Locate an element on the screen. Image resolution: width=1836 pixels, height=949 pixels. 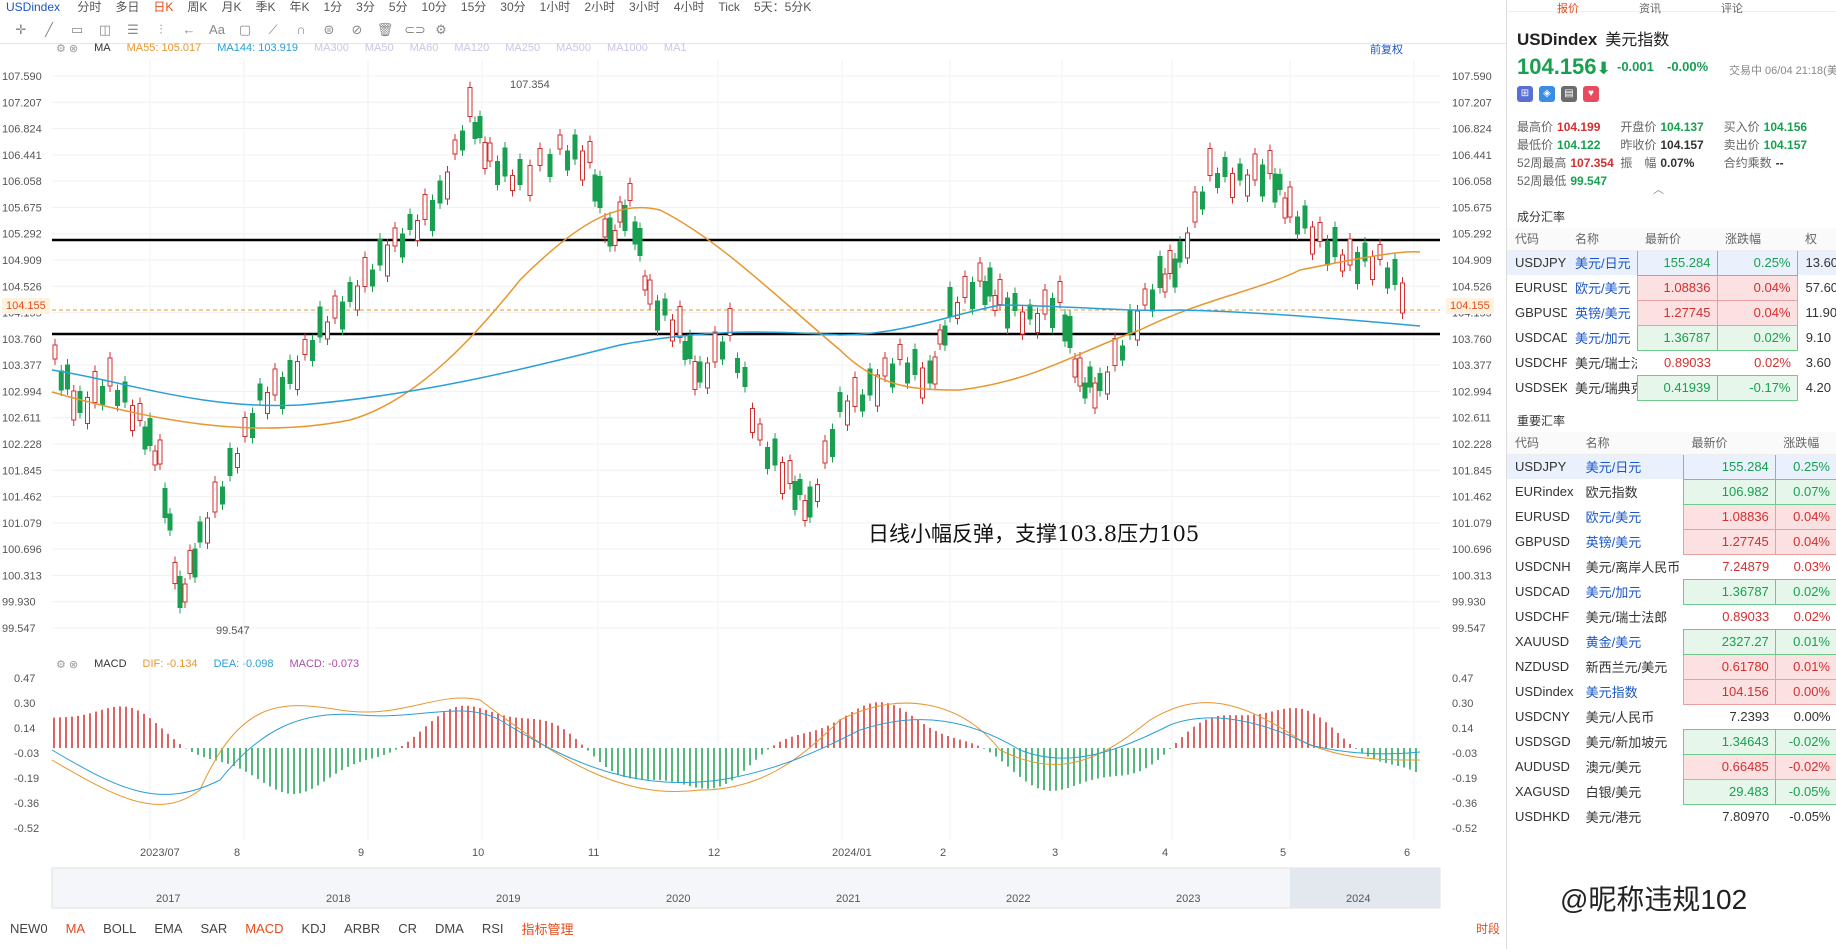
rect-tool-icon: ◫ is located at coordinates (105, 29).